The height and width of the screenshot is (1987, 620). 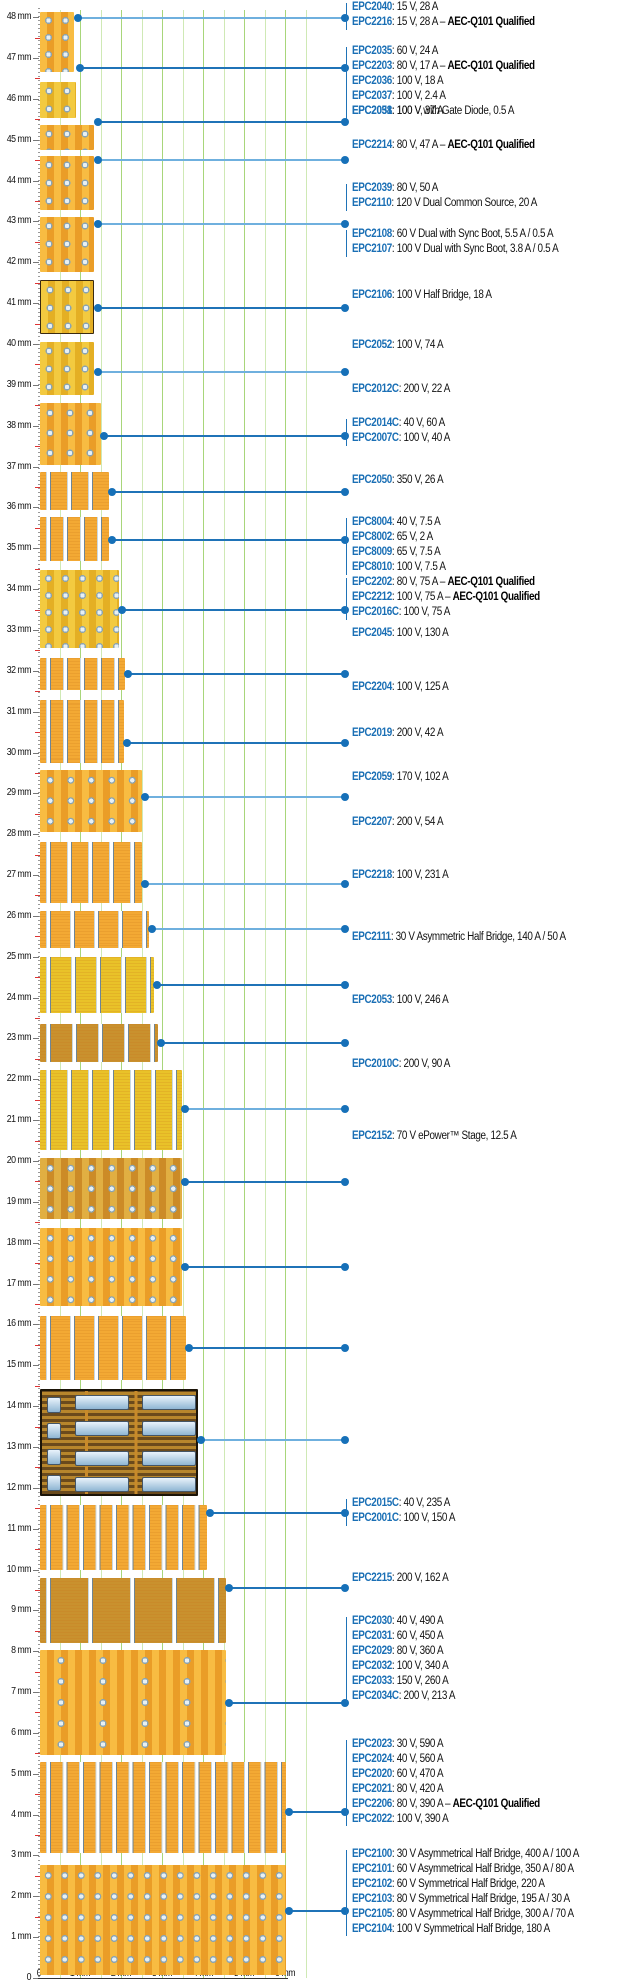 What do you see at coordinates (470, 1928) in the screenshot?
I see `part-spec: : 100 V Symmetrical Half Bridge, 180 A` at bounding box center [470, 1928].